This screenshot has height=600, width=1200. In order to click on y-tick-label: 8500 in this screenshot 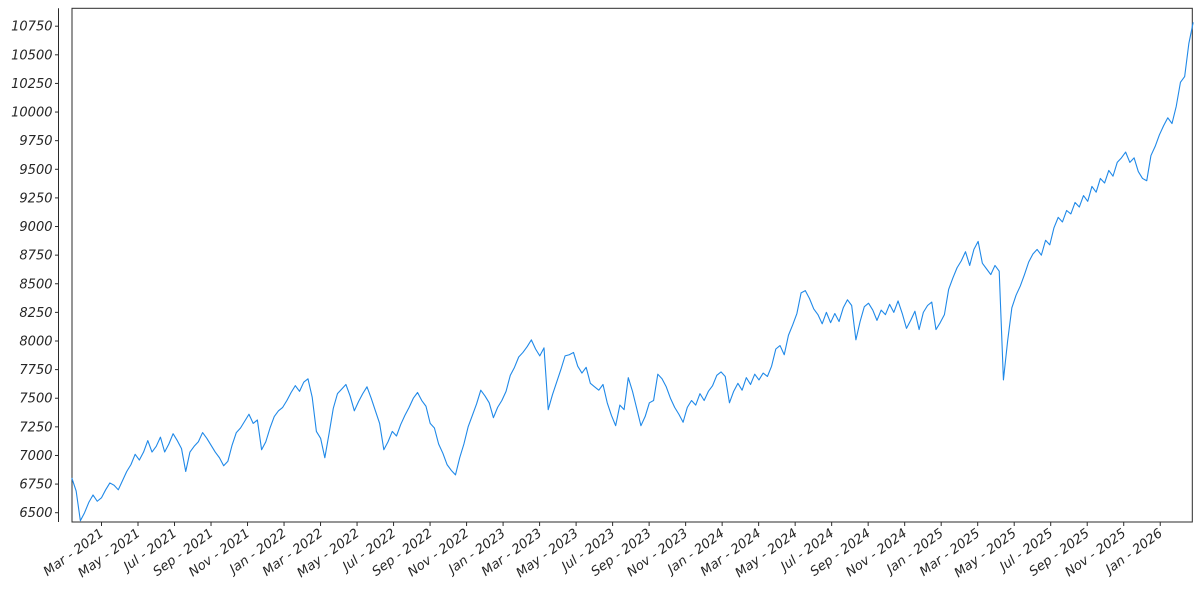, I will do `click(35, 284)`.